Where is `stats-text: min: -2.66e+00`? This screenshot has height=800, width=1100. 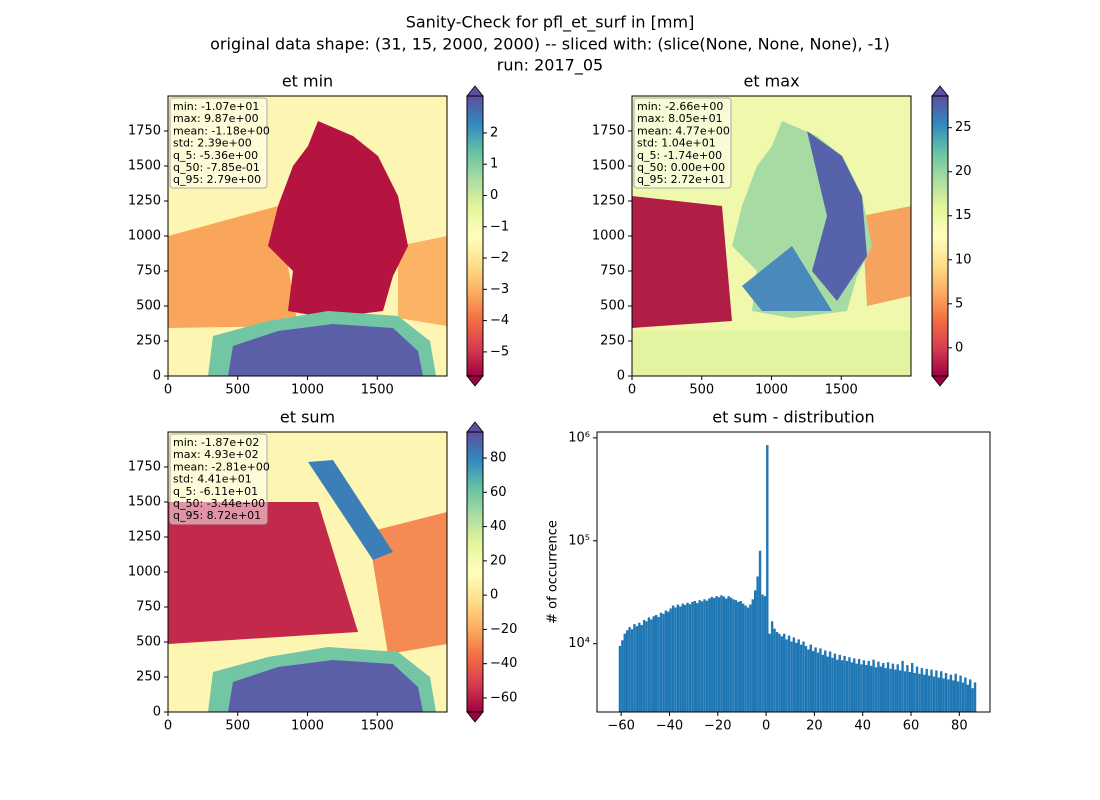
stats-text: min: -2.66e+00 is located at coordinates (680, 106).